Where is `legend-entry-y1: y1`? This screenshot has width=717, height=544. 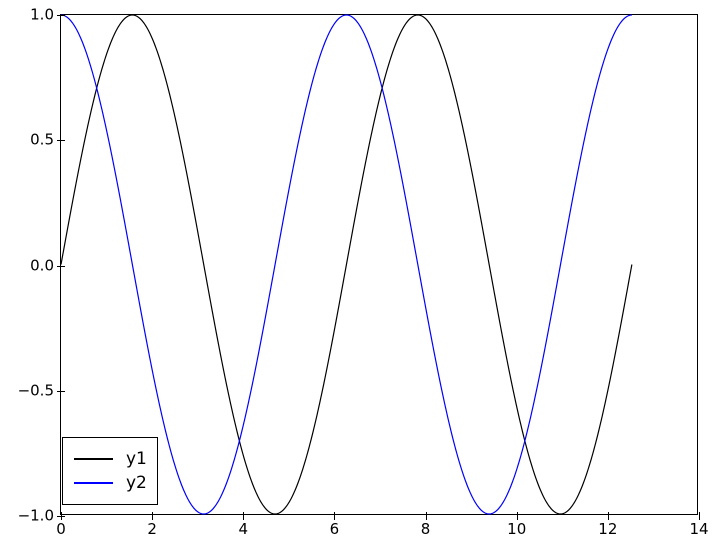 legend-entry-y1: y1 is located at coordinates (110, 459).